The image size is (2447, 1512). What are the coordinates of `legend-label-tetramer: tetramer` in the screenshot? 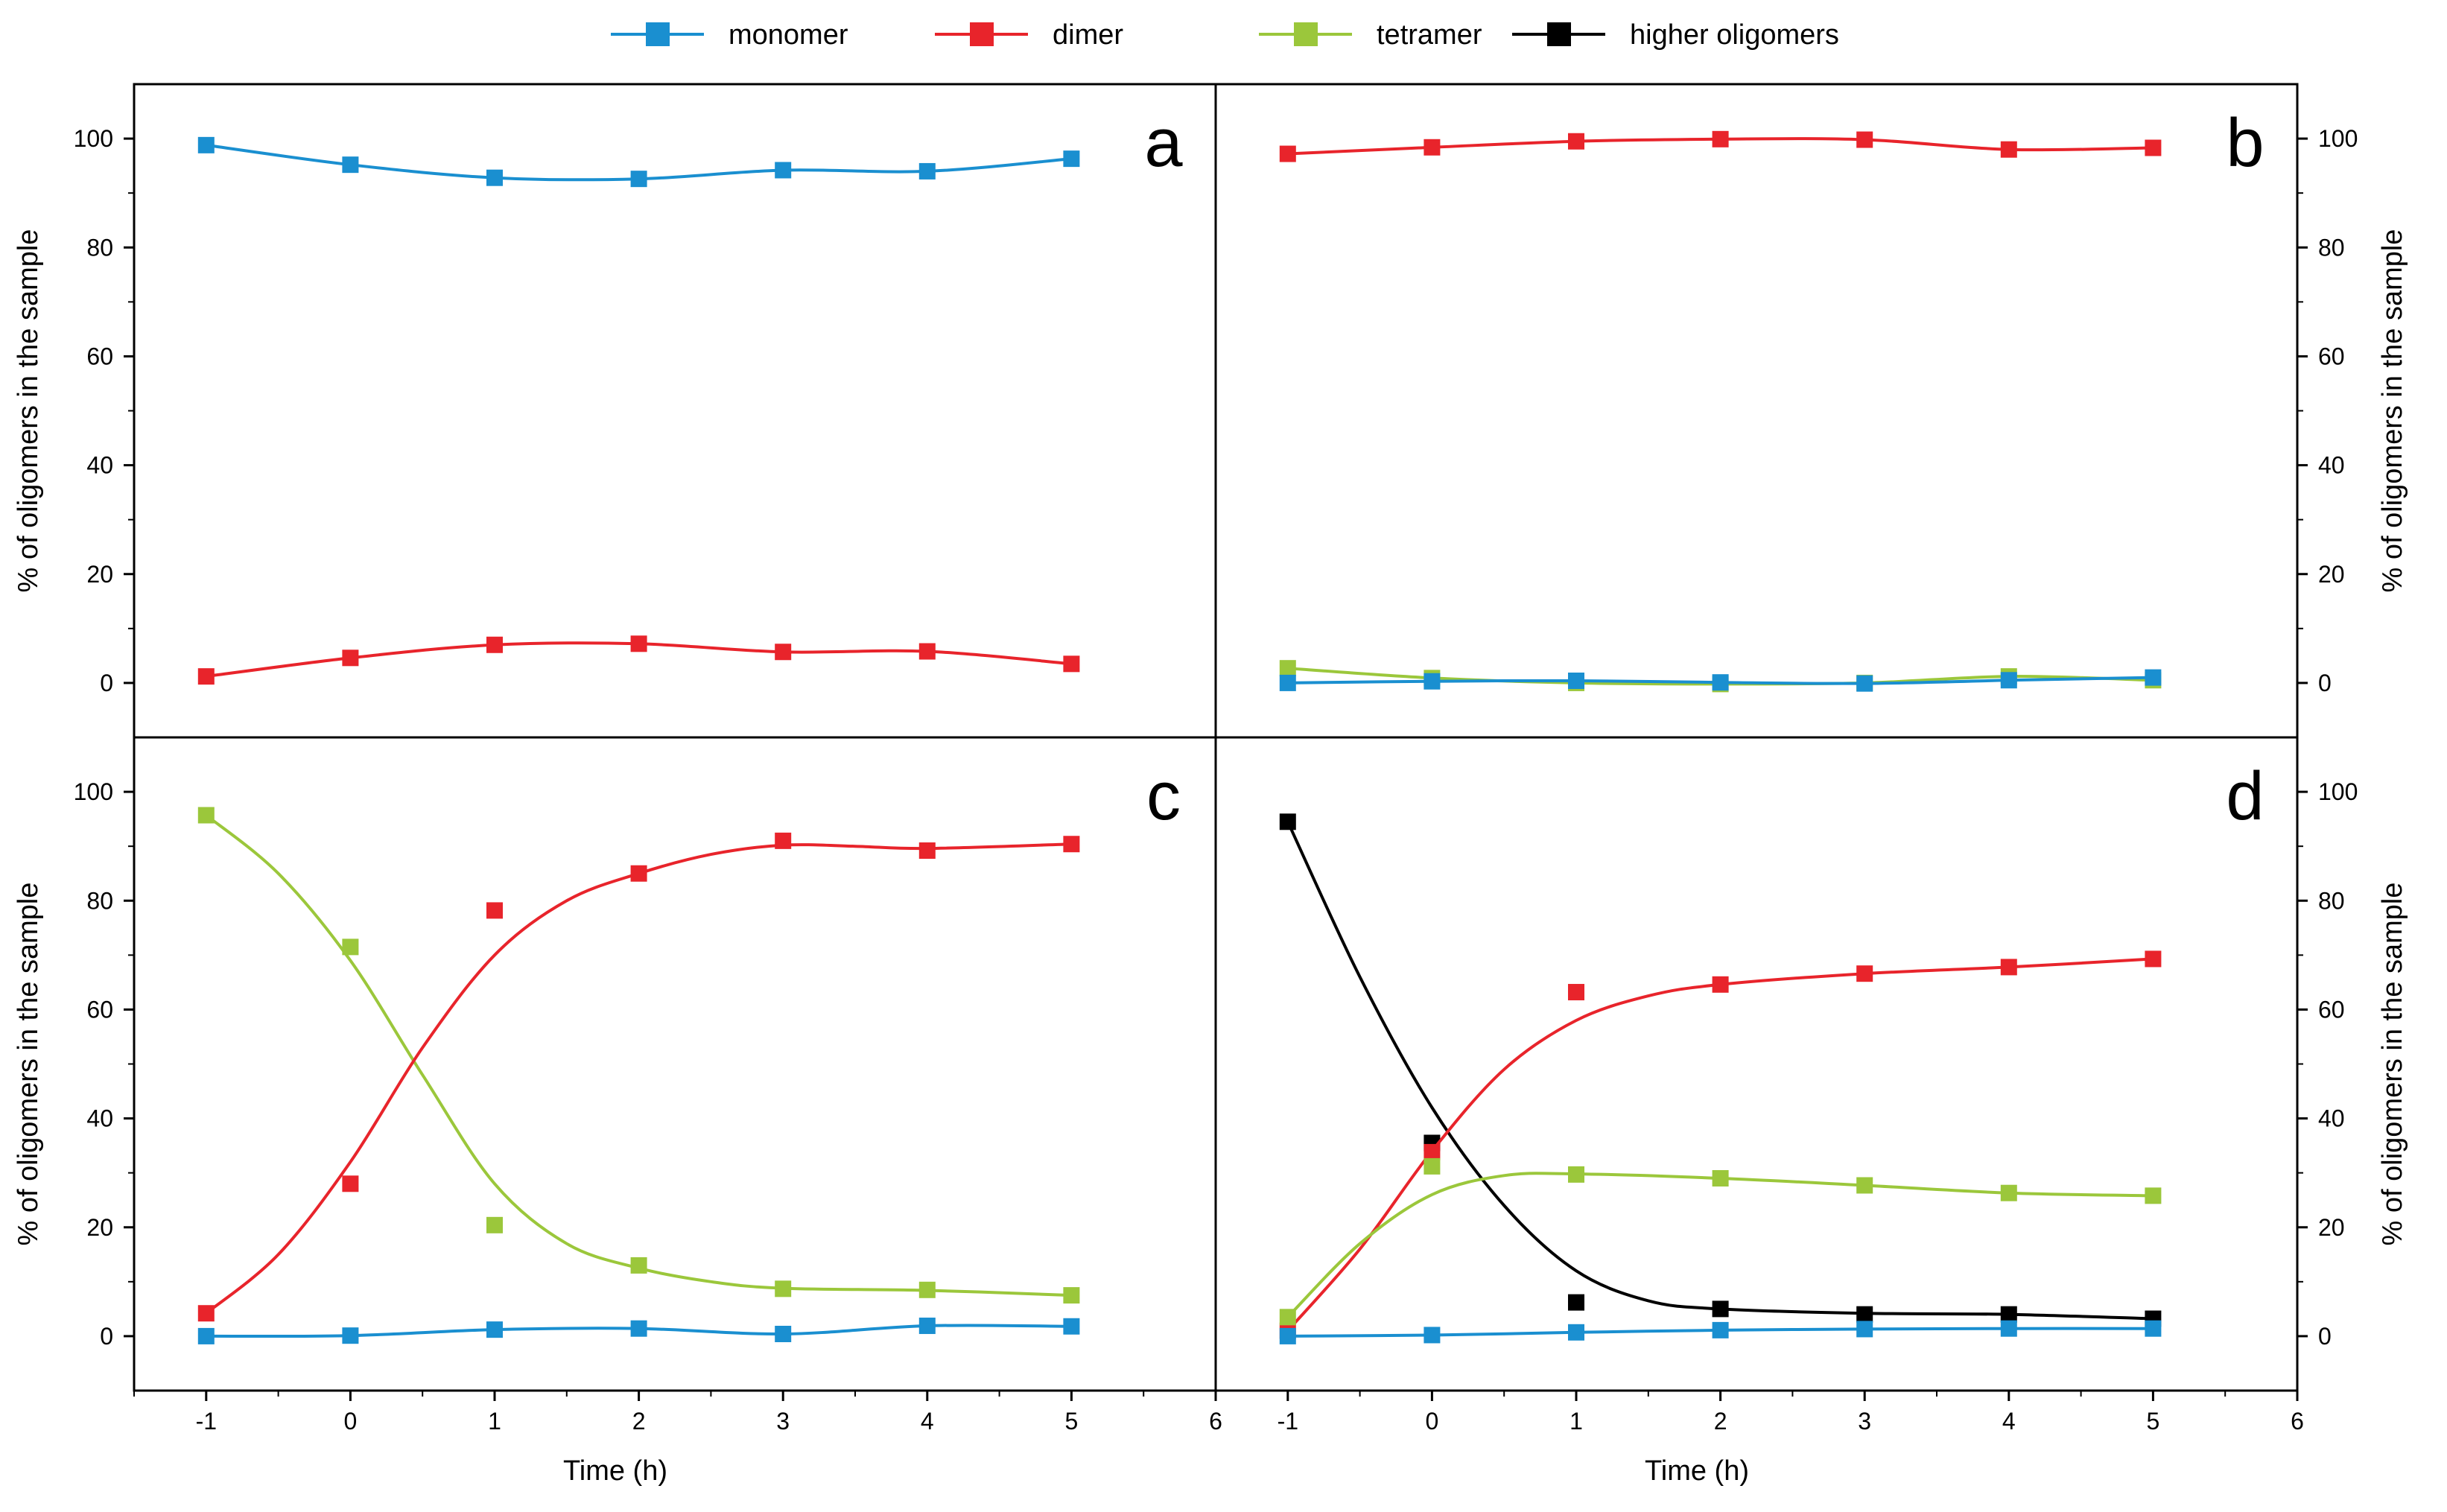 It's located at (1429, 35).